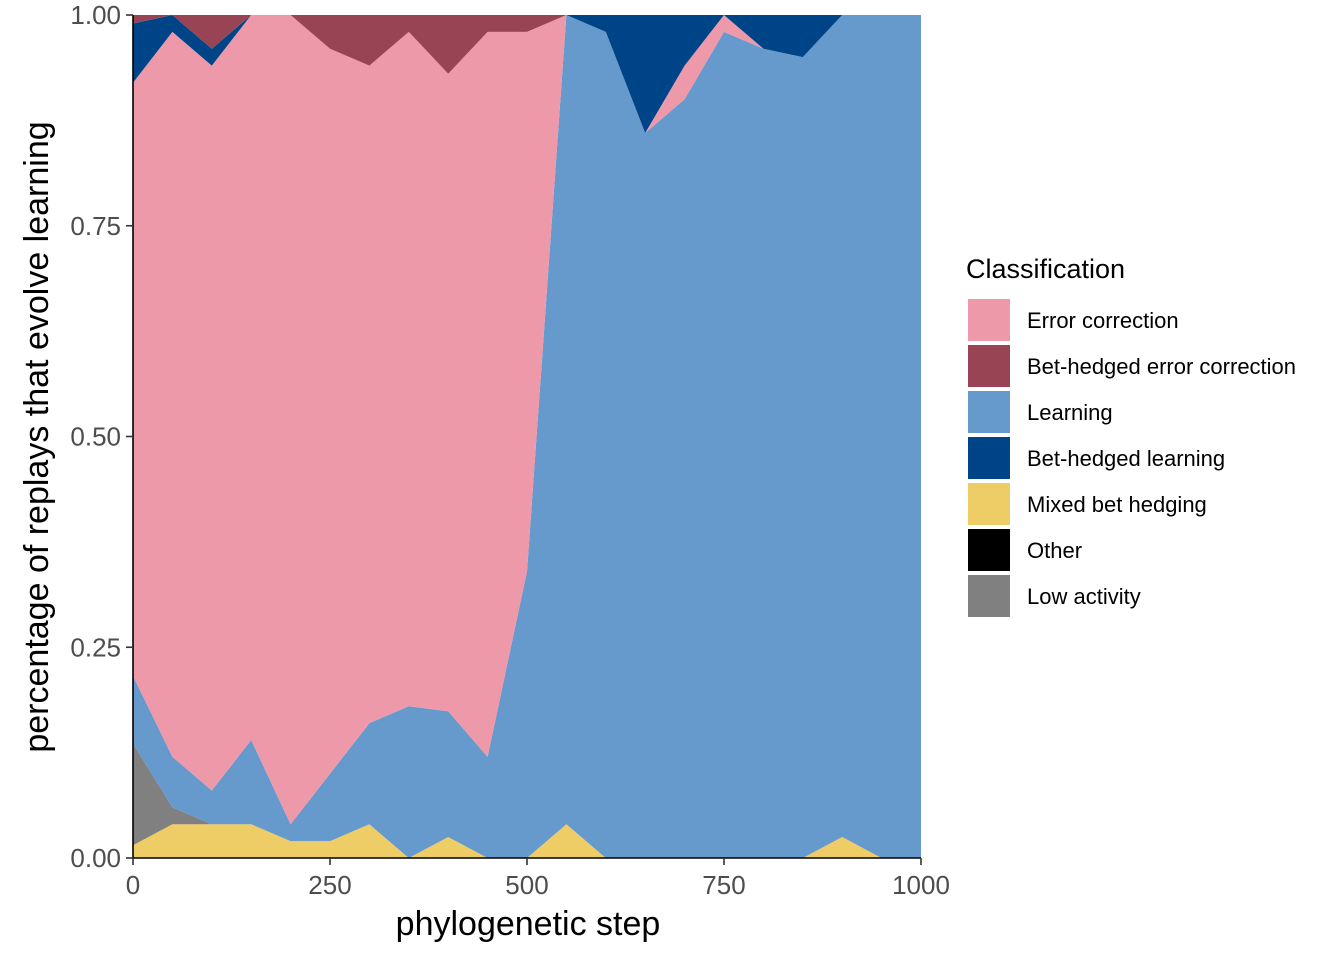  I want to click on x-tick-label: 500, so click(526, 885).